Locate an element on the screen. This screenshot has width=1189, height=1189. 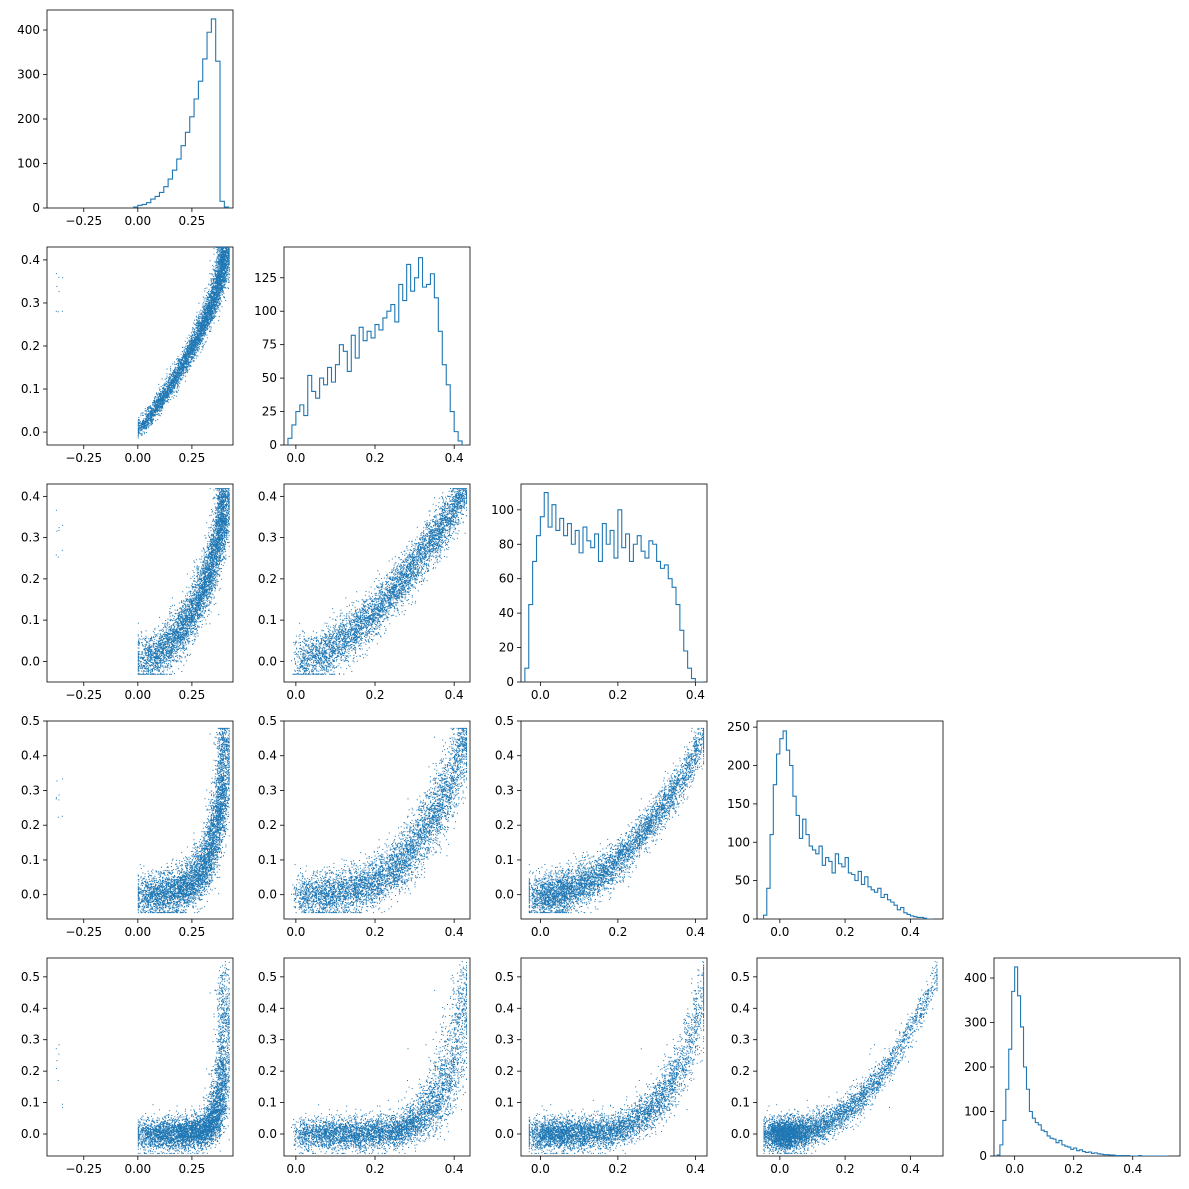
y-tick-label: 60 is located at coordinates (506, 579).